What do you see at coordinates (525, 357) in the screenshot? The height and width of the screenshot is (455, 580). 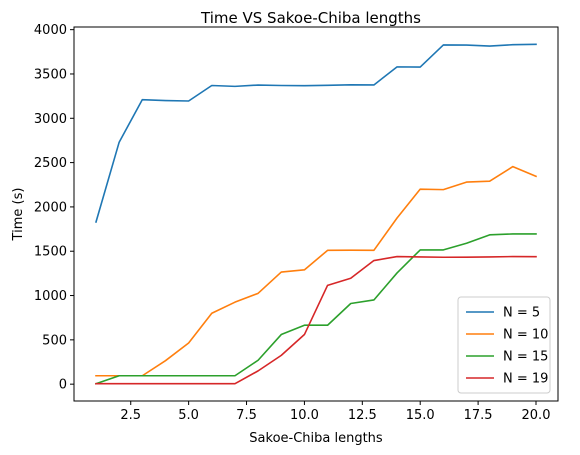 I see `legend-label: N = 15` at bounding box center [525, 357].